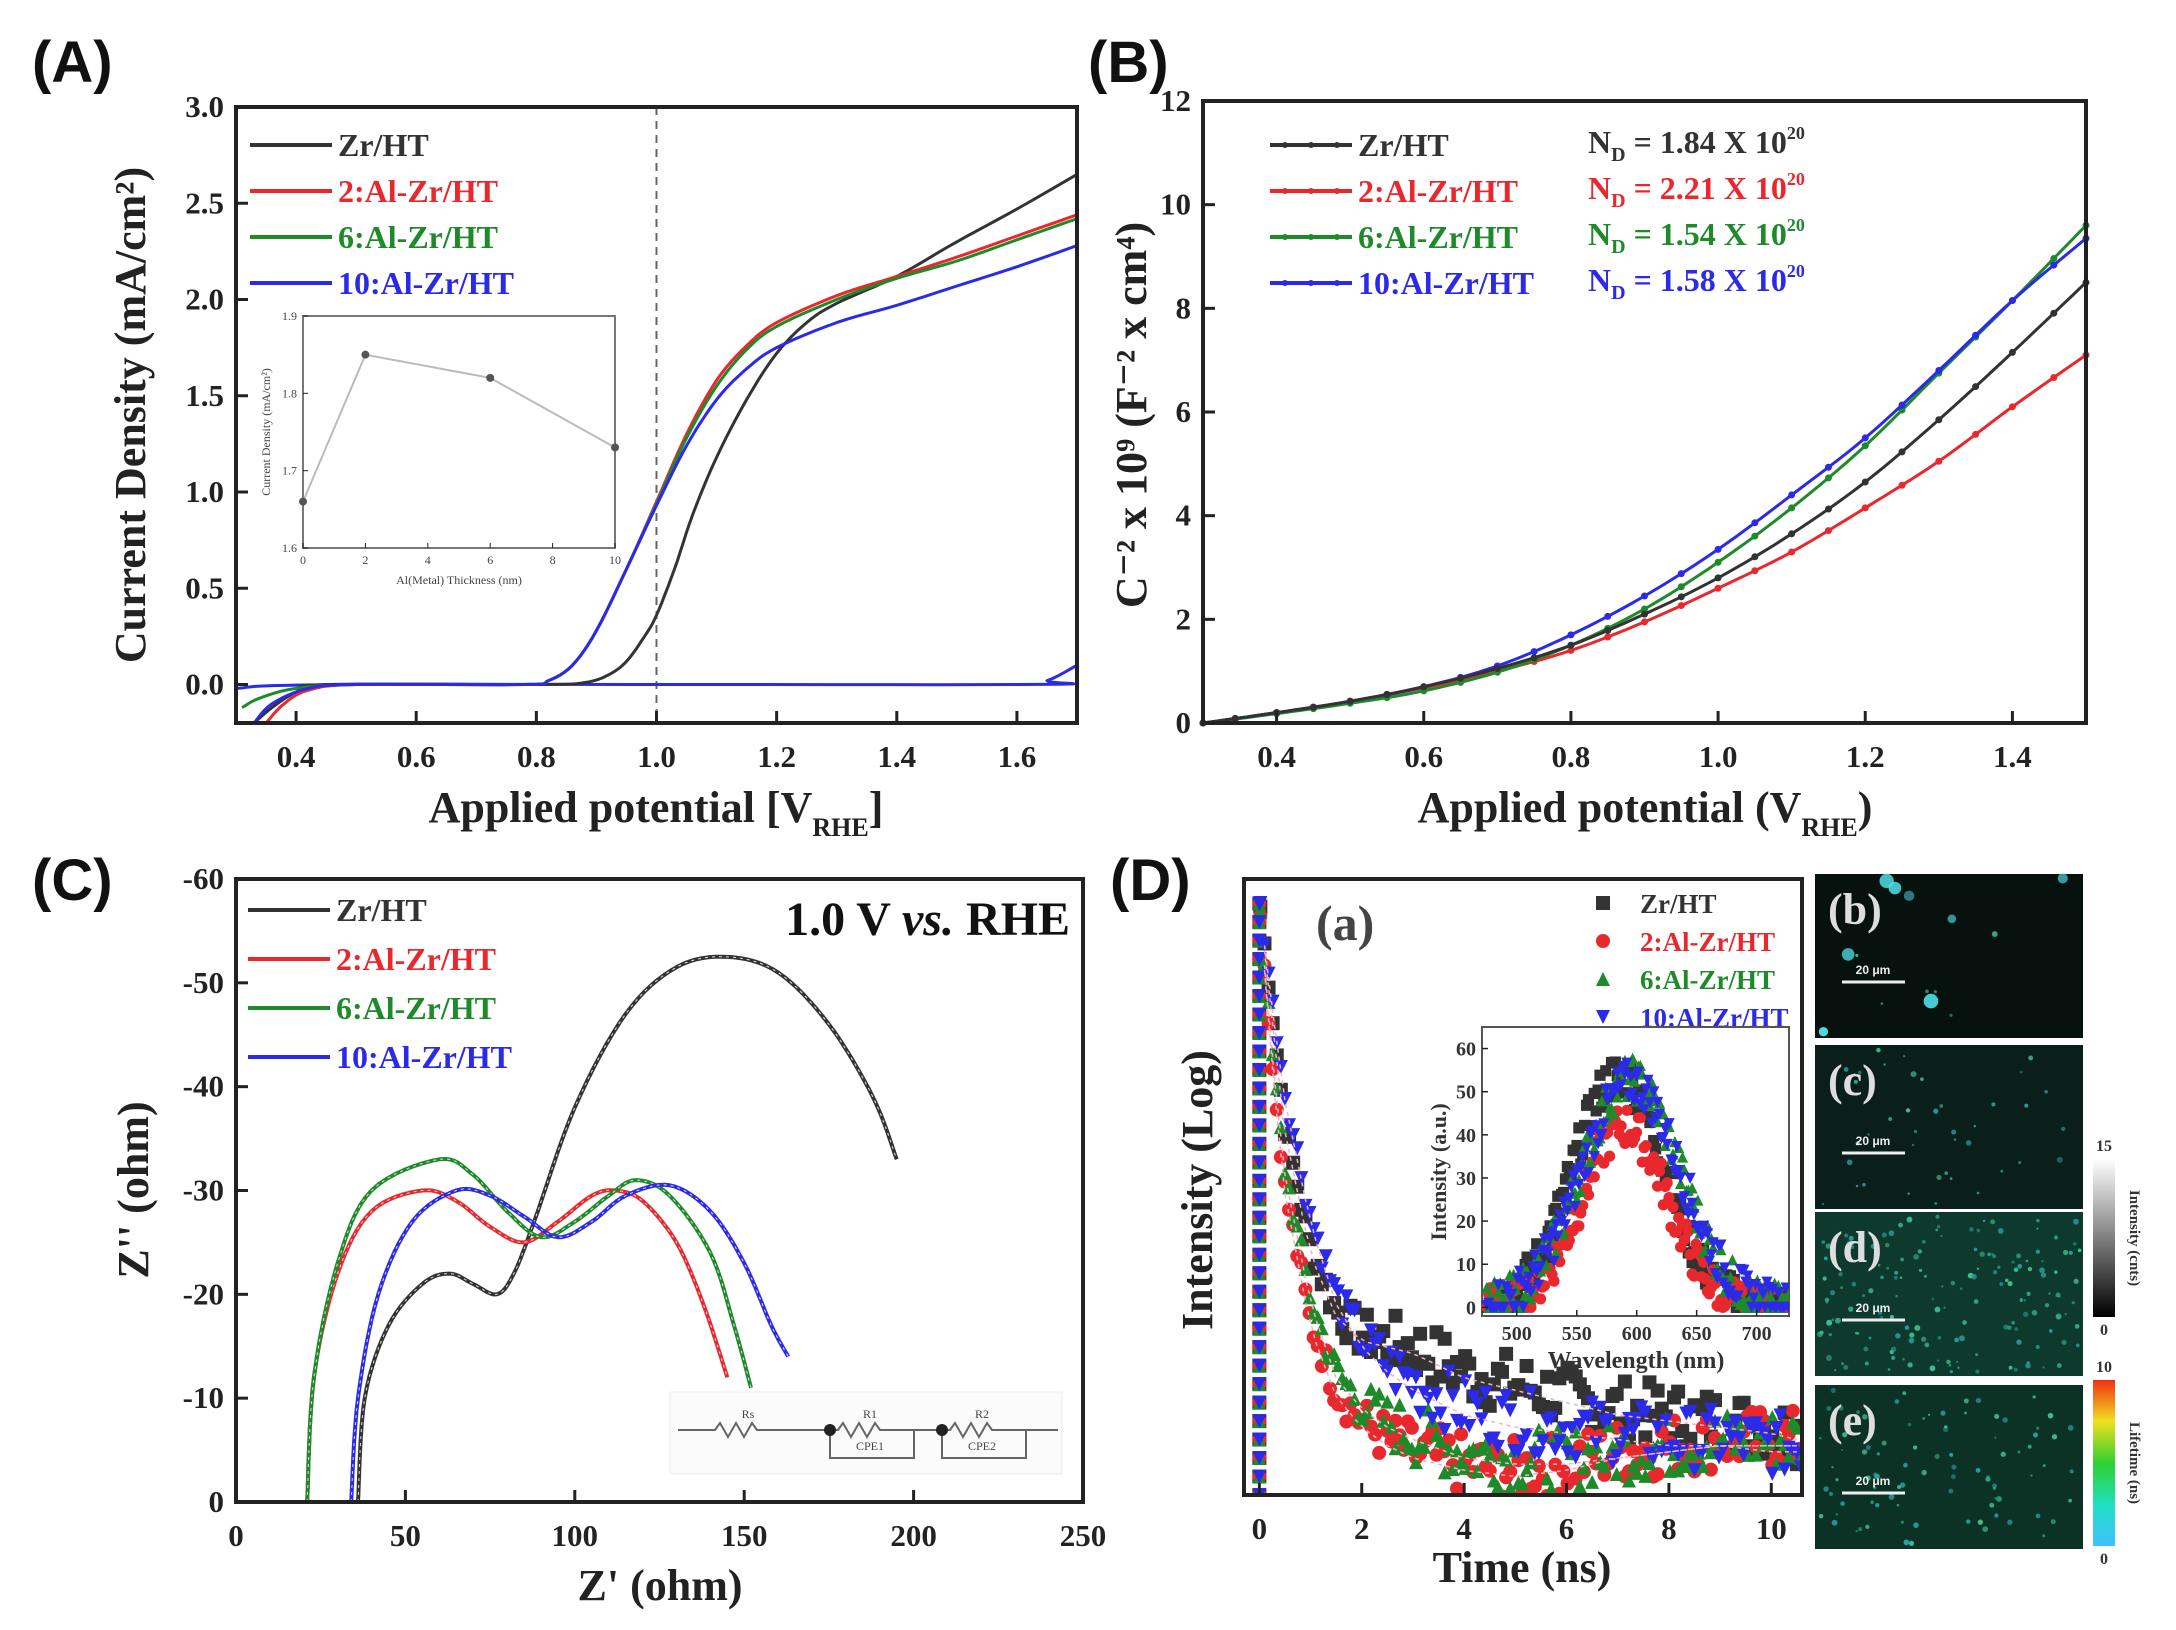 Image resolution: width=2176 pixels, height=1630 pixels. What do you see at coordinates (927, 919) in the screenshot?
I see `annotation-potential: 1.0 V vs. RHE` at bounding box center [927, 919].